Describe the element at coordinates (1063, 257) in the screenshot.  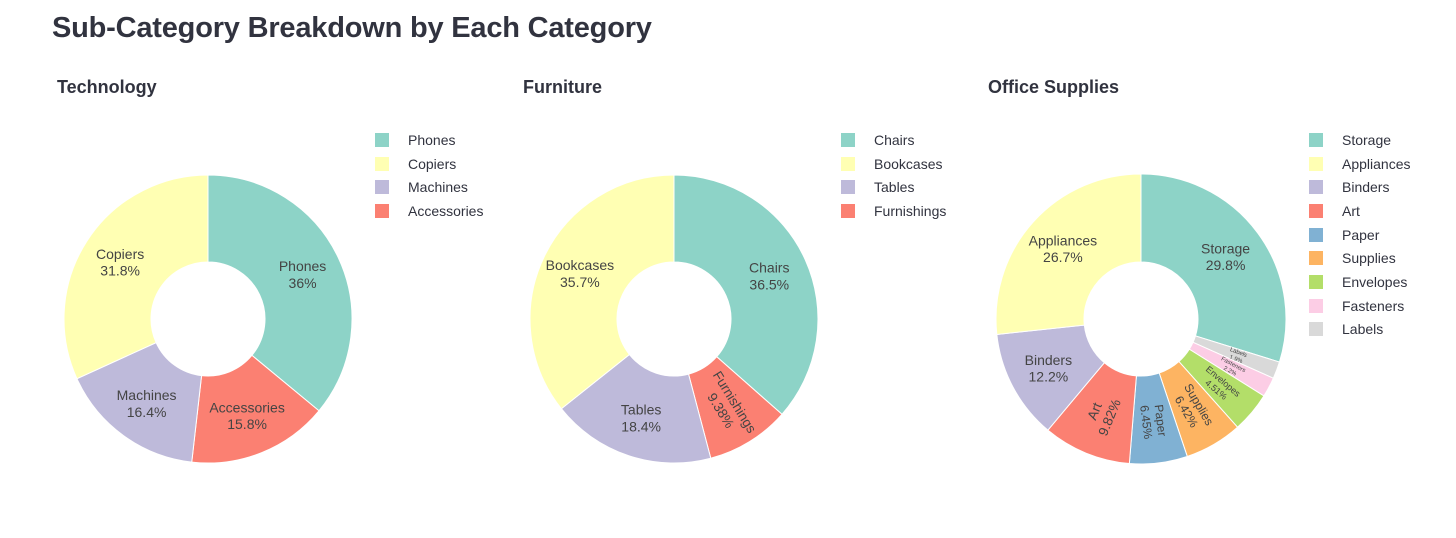
I see `slice-label-value: 26.7%` at that location.